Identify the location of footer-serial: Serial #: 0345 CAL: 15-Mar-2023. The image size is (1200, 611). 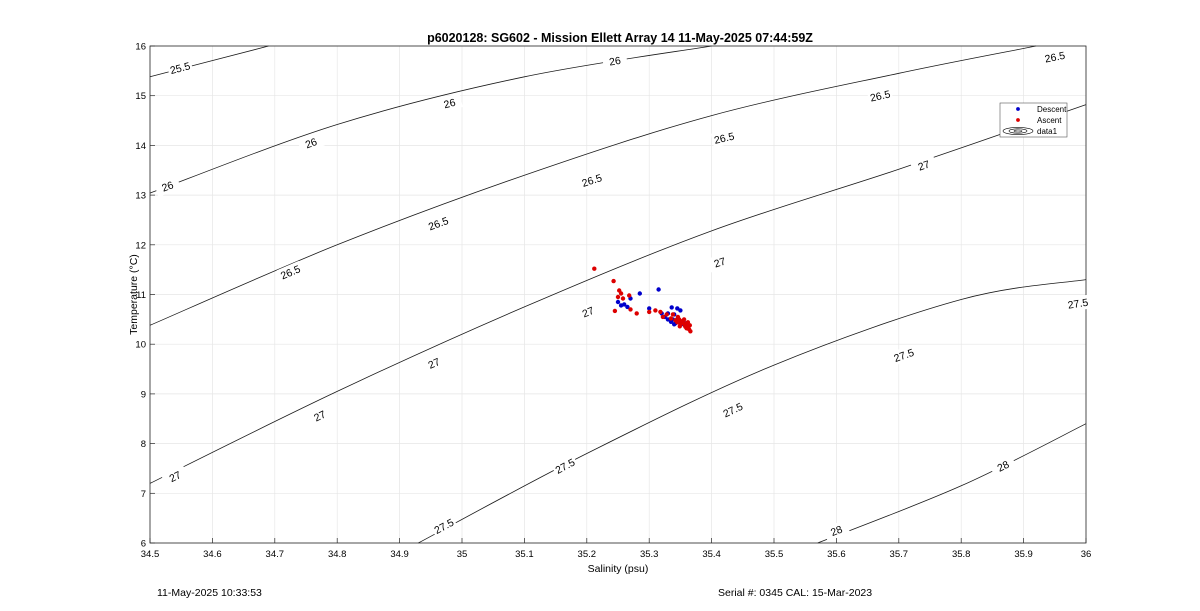
(795, 593).